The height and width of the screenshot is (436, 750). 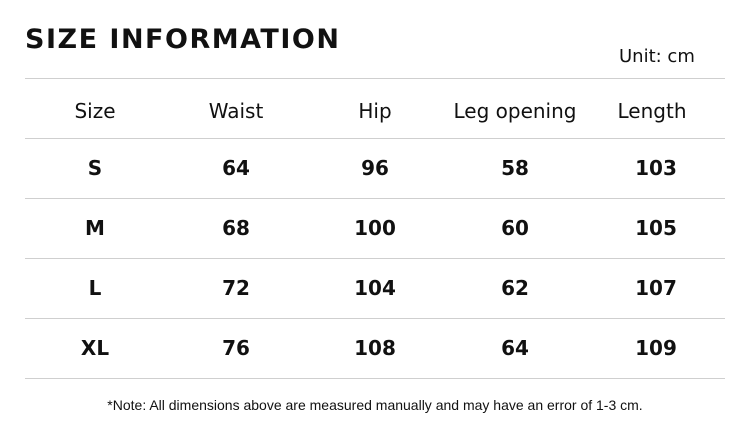 I want to click on unit-label: Unit: cm, so click(x=657, y=56).